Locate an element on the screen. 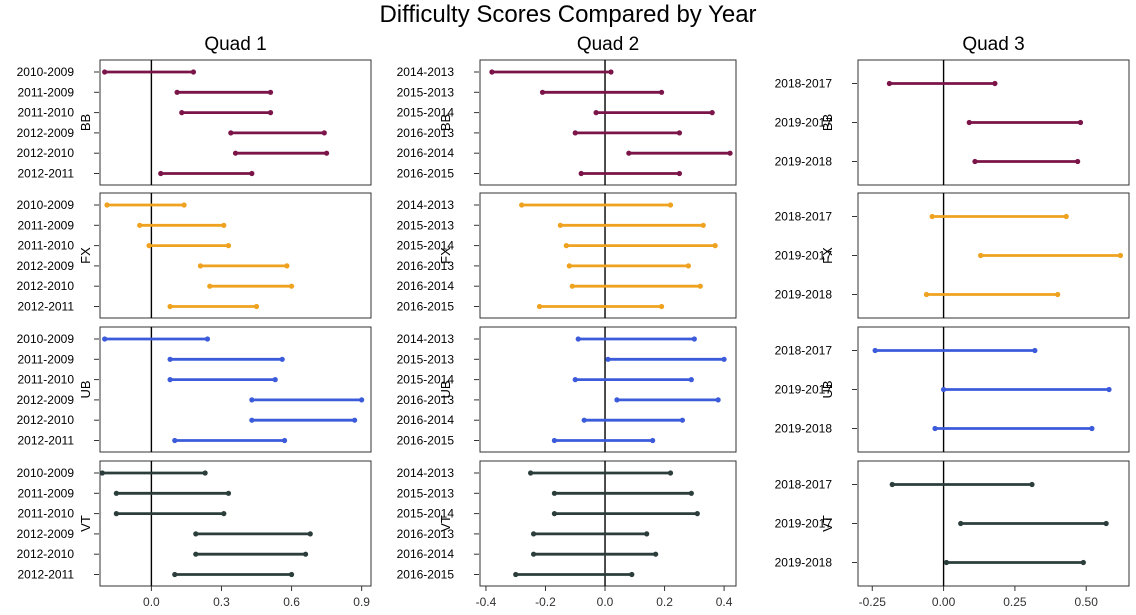 The width and height of the screenshot is (1136, 615). quad-2-vt-panel is located at coordinates (608, 523).